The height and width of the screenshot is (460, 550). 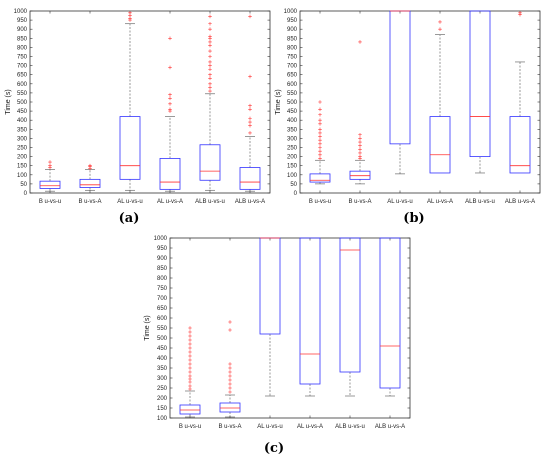 What do you see at coordinates (22, 112) in the screenshot?
I see `y-tick-label: 450` at bounding box center [22, 112].